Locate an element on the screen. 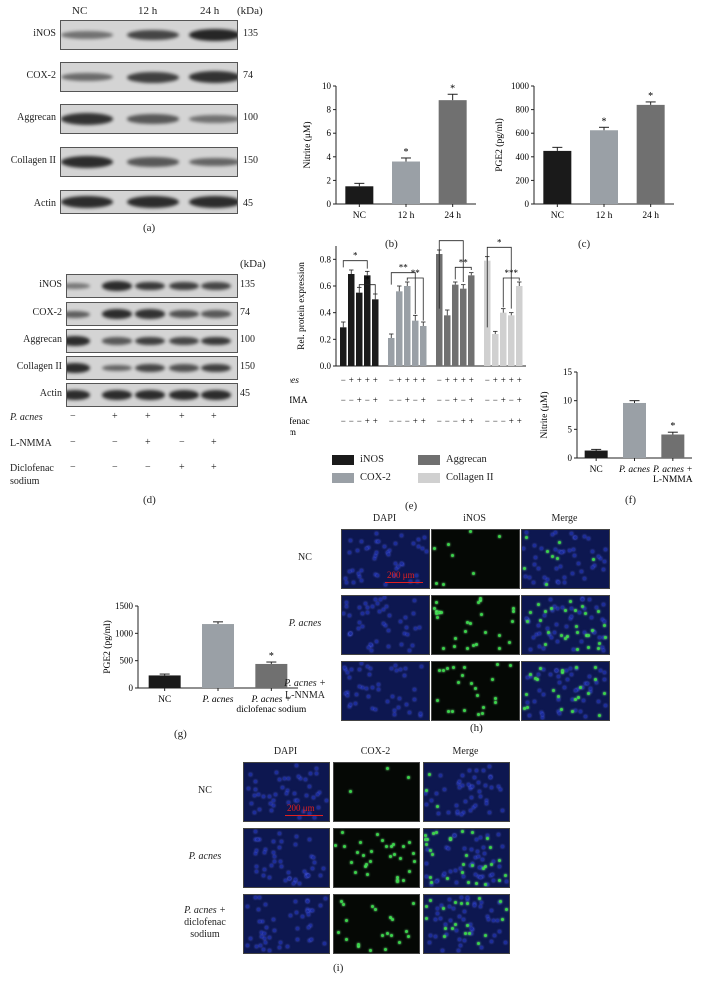  nitrite-bar-chart-b: 0 2 4 6 8 10 NC * 12 h * 24 h Nitrite (μM) is located at coordinates (389, 151).